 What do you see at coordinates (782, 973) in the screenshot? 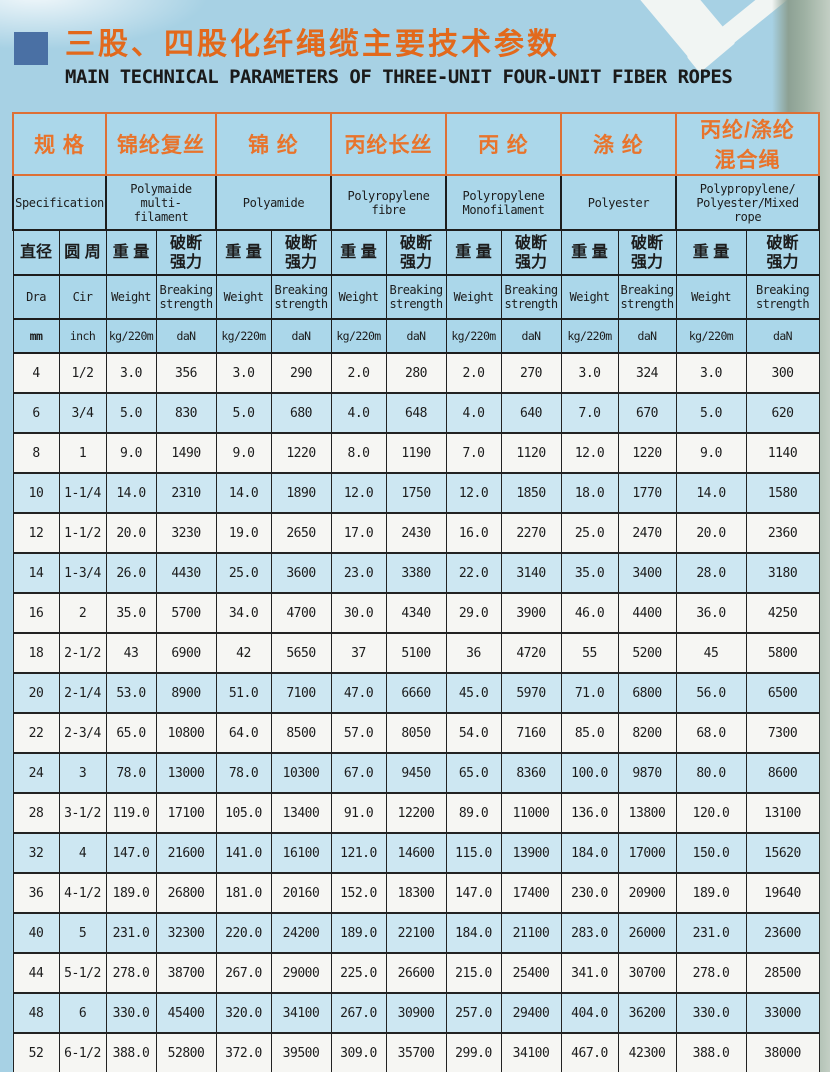
I see `breaking-strength-cell: 28500` at bounding box center [782, 973].